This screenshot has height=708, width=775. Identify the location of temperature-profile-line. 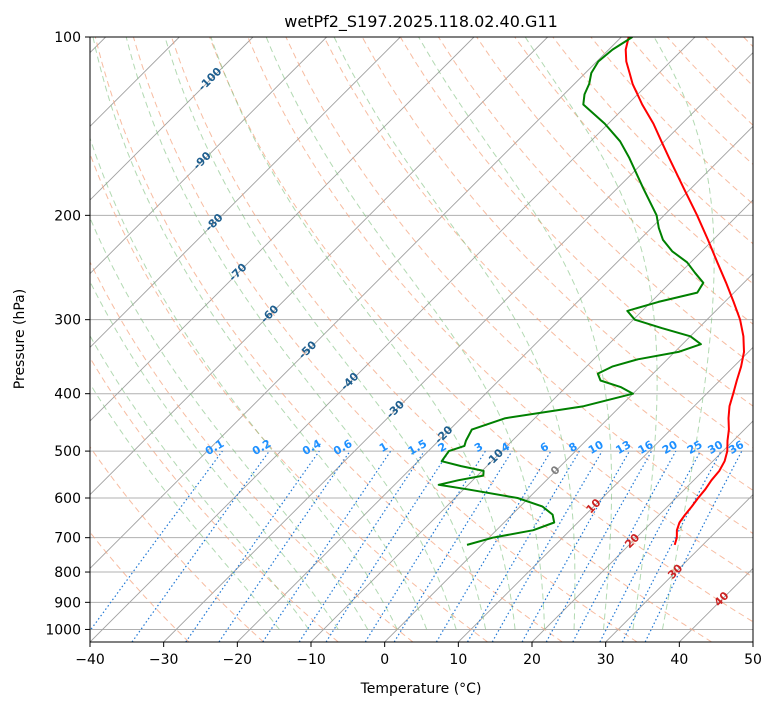
(684, 291).